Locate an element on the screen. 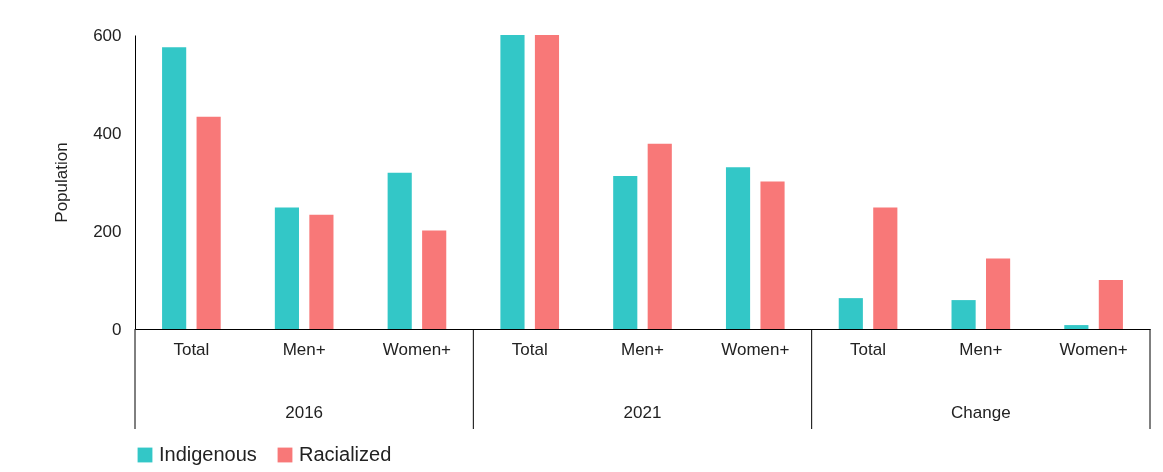 This screenshot has height=472, width=1163. text: 2016 is located at coordinates (304, 412).